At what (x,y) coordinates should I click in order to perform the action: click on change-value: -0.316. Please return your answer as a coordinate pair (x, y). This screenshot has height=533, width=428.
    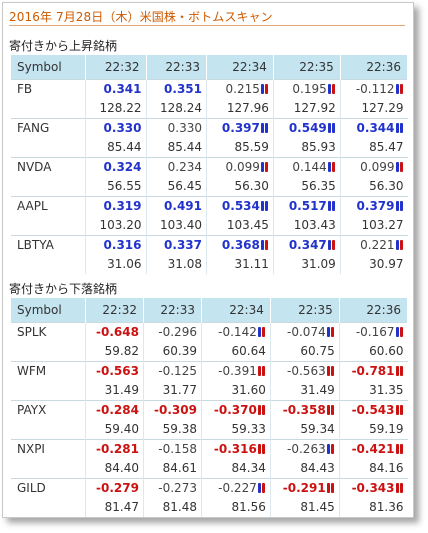
    Looking at the image, I should click on (235, 448).